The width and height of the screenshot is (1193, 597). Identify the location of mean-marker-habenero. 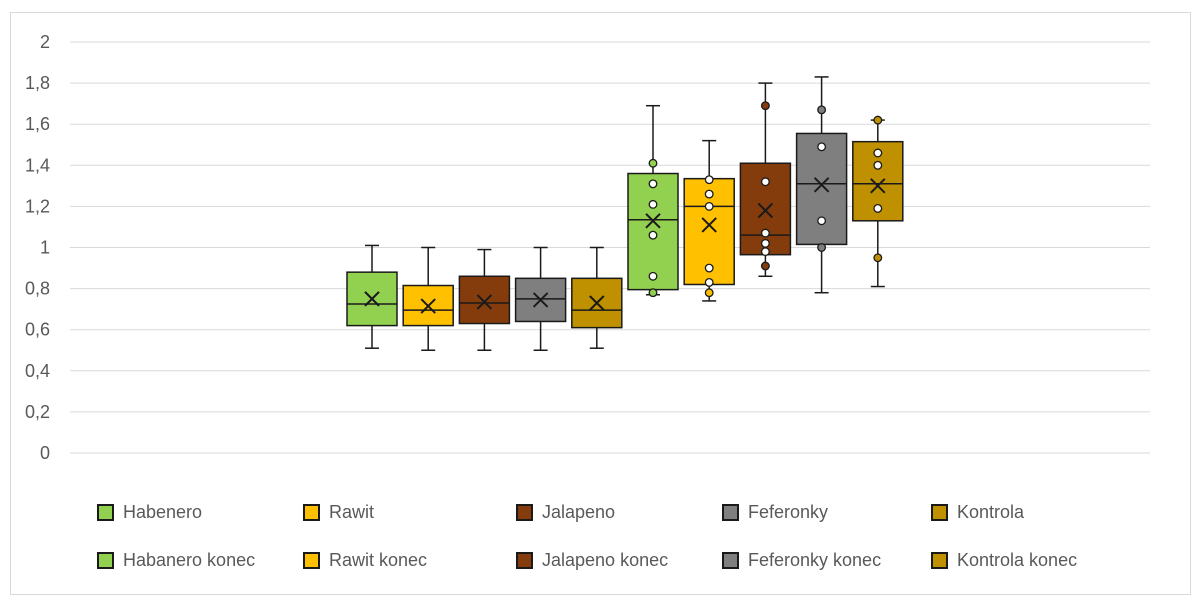
(372, 299).